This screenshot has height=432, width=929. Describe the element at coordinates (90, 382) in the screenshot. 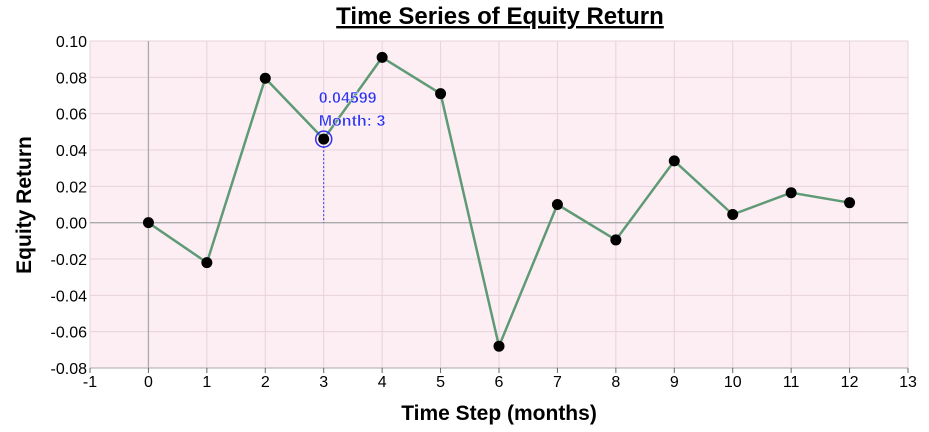

I see `x-tick-label-0: -1` at that location.